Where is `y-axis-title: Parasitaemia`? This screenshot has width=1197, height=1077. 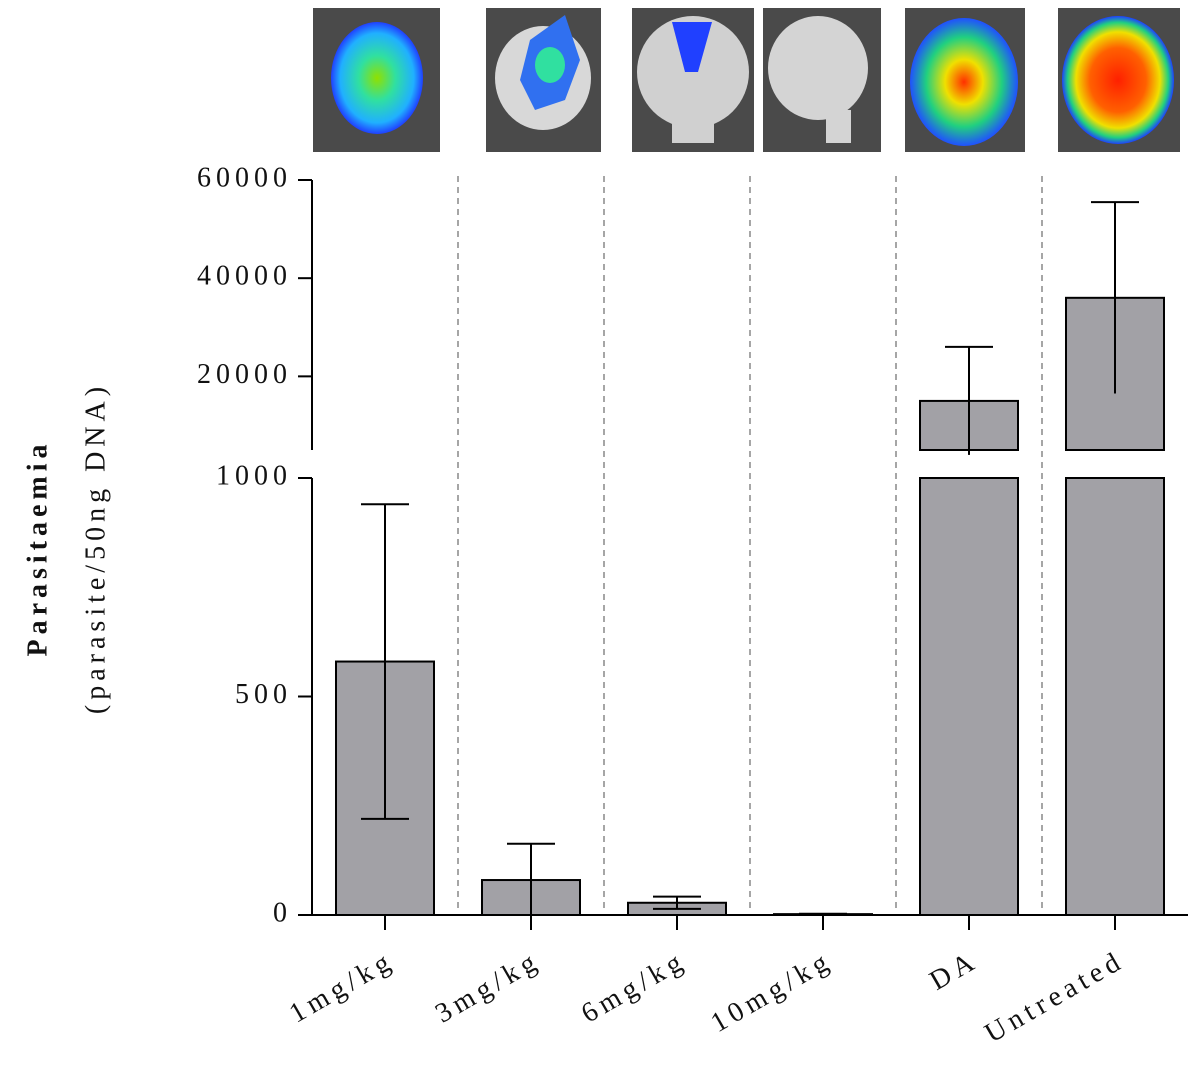
y-axis-title: Parasitaemia is located at coordinates (37, 547).